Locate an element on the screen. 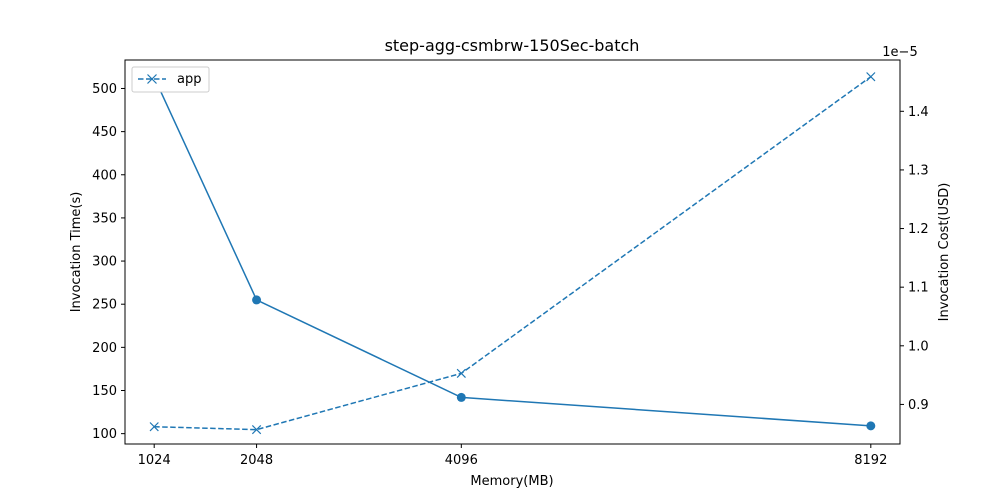 Image resolution: width=1000 pixels, height=500 pixels. x-tick-label: 4096 is located at coordinates (461, 460).